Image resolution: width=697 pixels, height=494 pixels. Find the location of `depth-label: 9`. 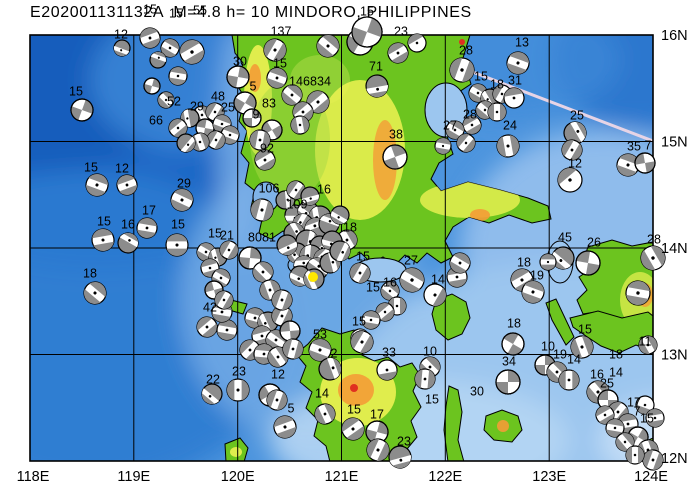

depth-label: 9 is located at coordinates (256, 115).